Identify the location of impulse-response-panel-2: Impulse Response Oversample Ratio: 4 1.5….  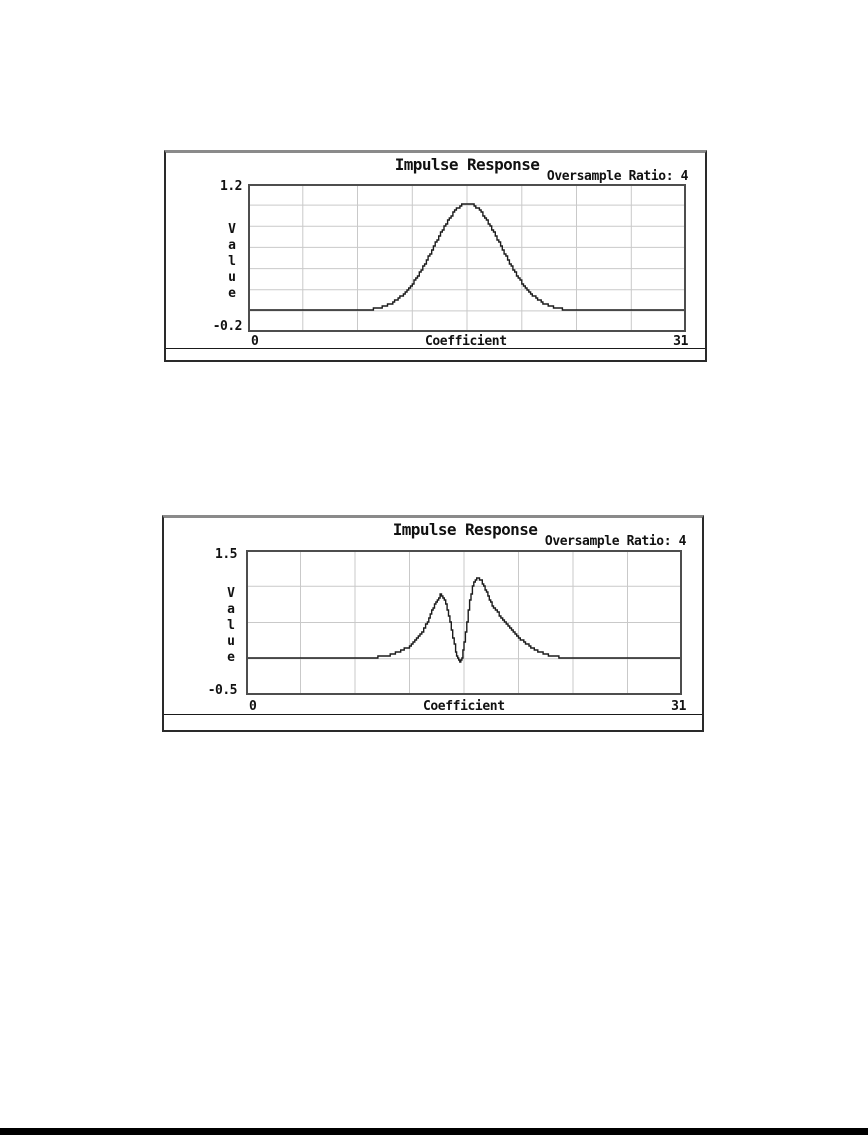
(433, 623).